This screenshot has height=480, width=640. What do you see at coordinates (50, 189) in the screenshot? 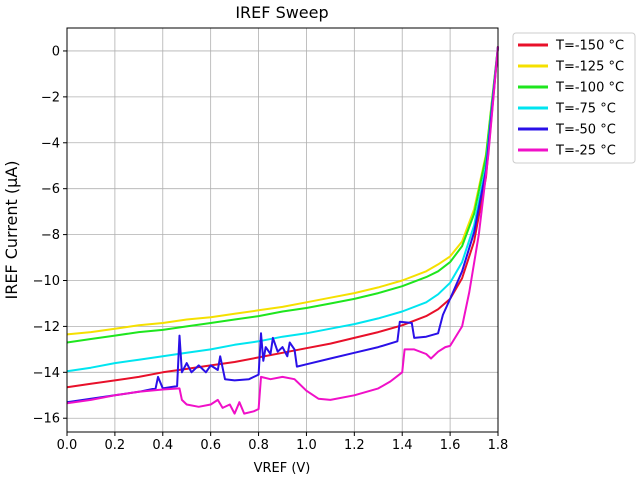
I see `y-tick-label: −6` at bounding box center [50, 189].